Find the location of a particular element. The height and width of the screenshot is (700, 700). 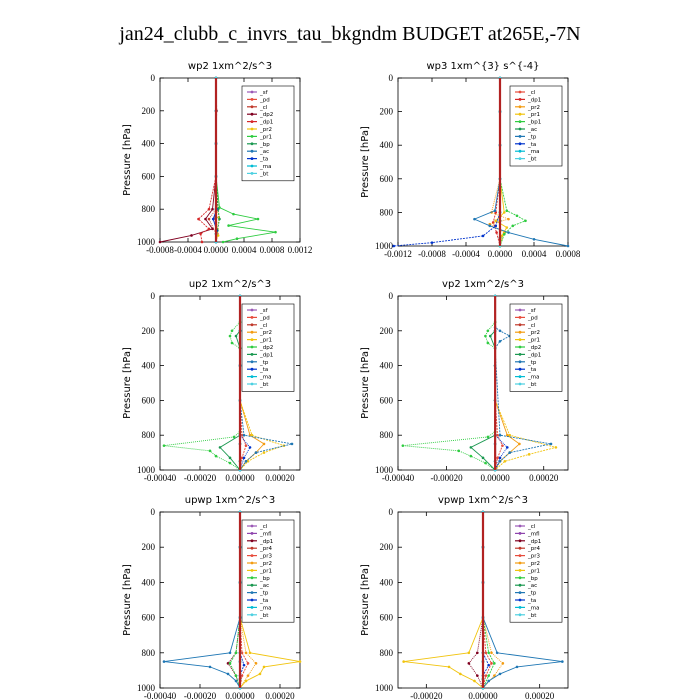

legend-label: _ma is located at coordinates (265, 608).